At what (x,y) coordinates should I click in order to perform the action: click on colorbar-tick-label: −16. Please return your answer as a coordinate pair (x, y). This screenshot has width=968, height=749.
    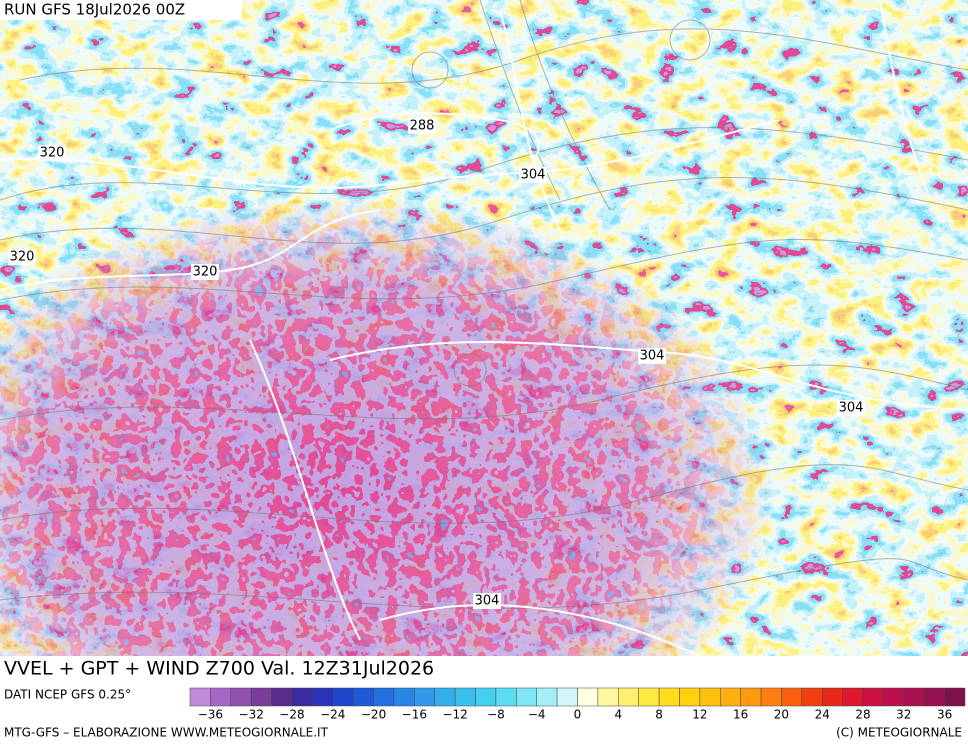
    Looking at the image, I should click on (414, 715).